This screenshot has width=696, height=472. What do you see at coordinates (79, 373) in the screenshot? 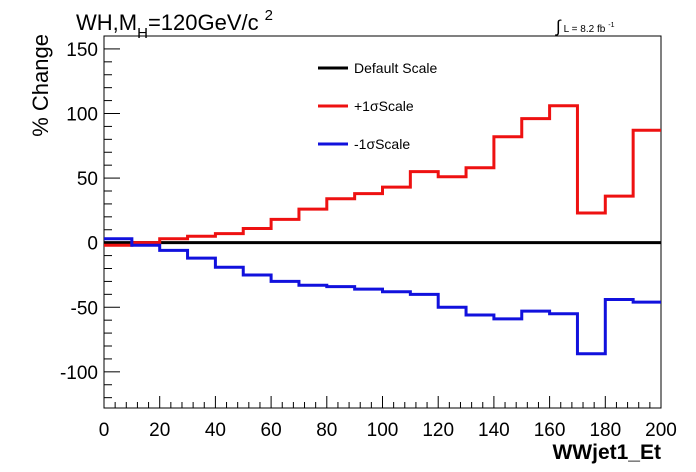
I see `y-tick-label: -100` at bounding box center [79, 373].